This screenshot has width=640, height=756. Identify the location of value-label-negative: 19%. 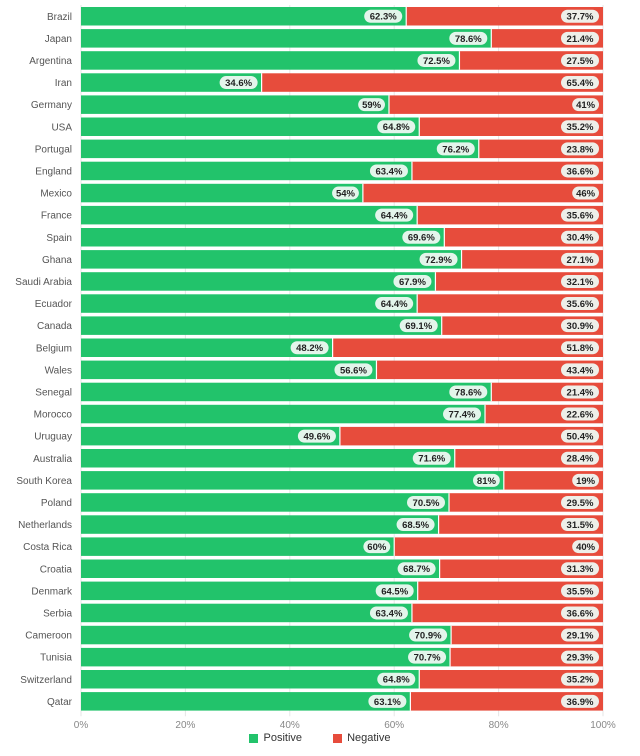
(586, 481).